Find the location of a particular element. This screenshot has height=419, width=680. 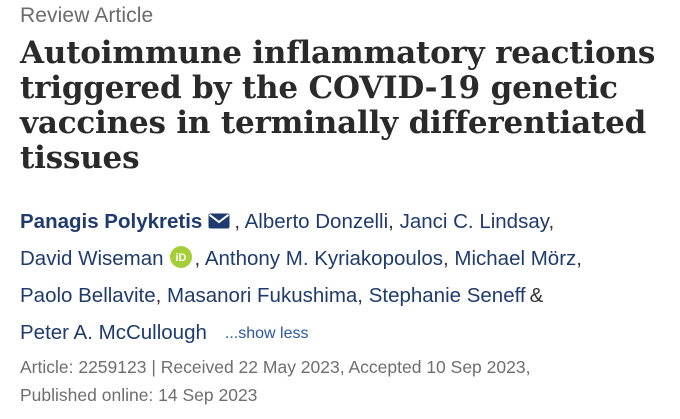

author-stephanie-seneff: Stephanie Seneff is located at coordinates (447, 295).